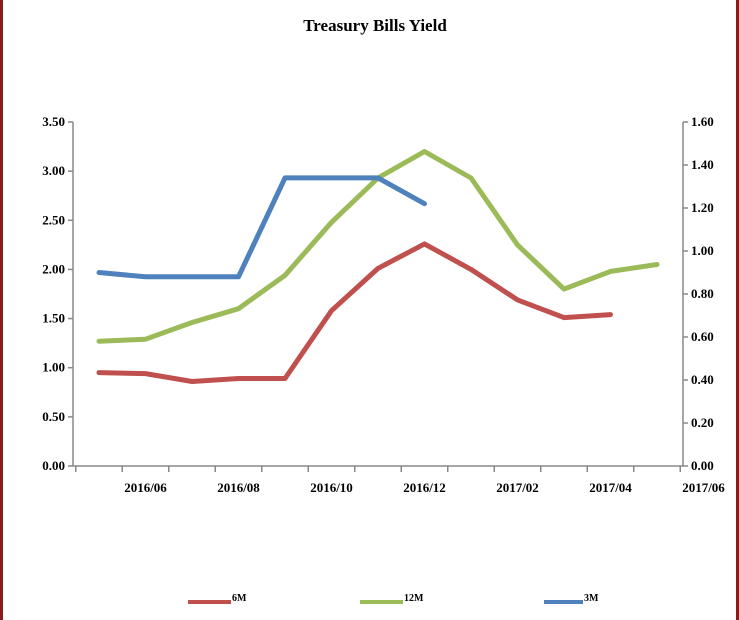 This screenshot has width=739, height=620. Describe the element at coordinates (702, 379) in the screenshot. I see `y-right-tick-label: 0.40` at that location.